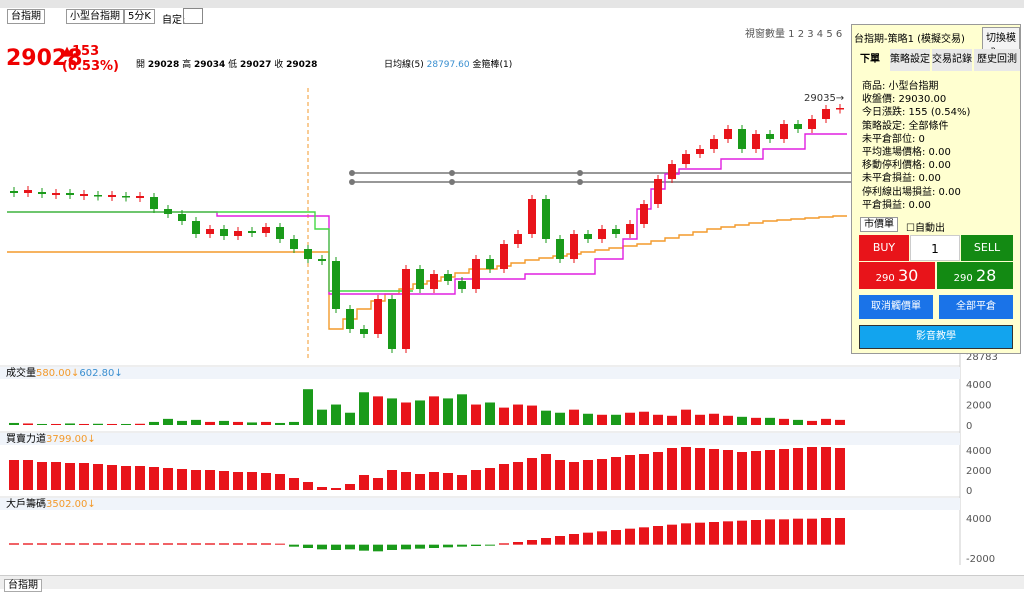  I want to click on y-tick-label: 0, so click(969, 491).